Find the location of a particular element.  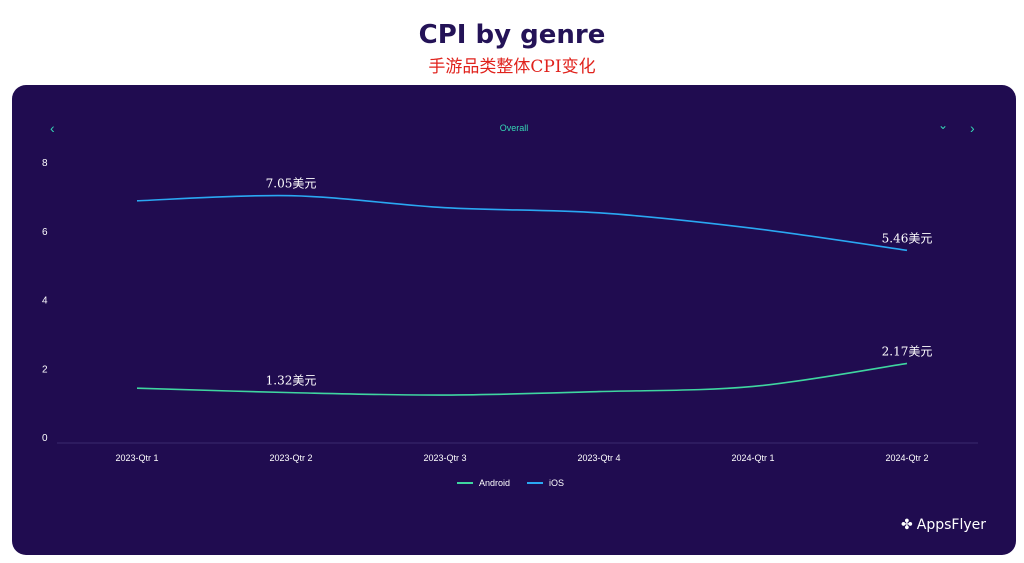

data-label: 7.05美元 is located at coordinates (291, 184).